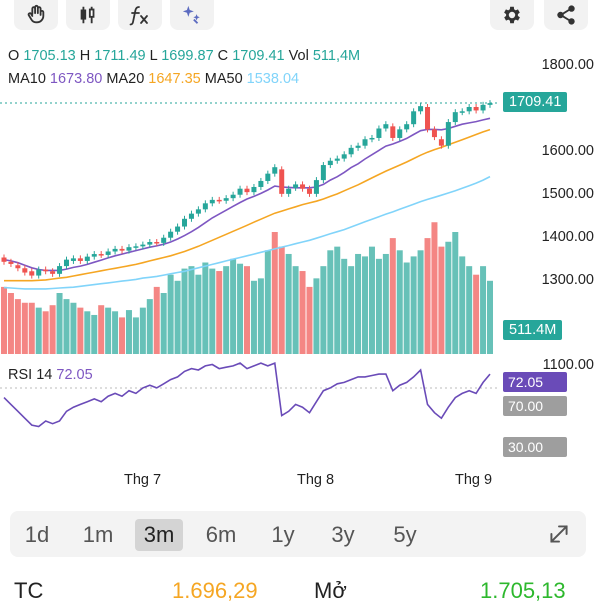 This screenshot has width=600, height=604. What do you see at coordinates (98, 534) in the screenshot?
I see `range-1m: 1m` at bounding box center [98, 534].